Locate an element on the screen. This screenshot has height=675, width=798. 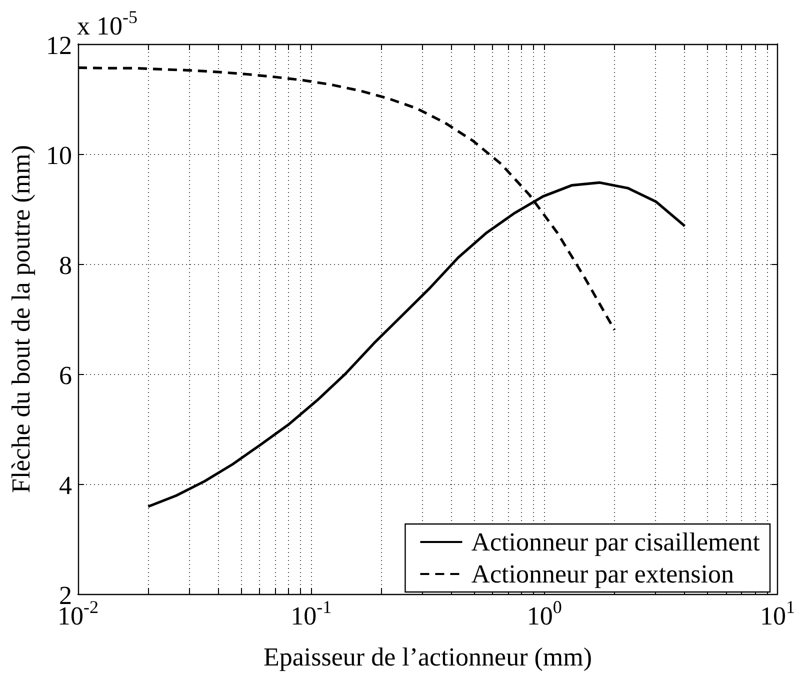
y-tick-label: 4 is located at coordinates (65, 485).